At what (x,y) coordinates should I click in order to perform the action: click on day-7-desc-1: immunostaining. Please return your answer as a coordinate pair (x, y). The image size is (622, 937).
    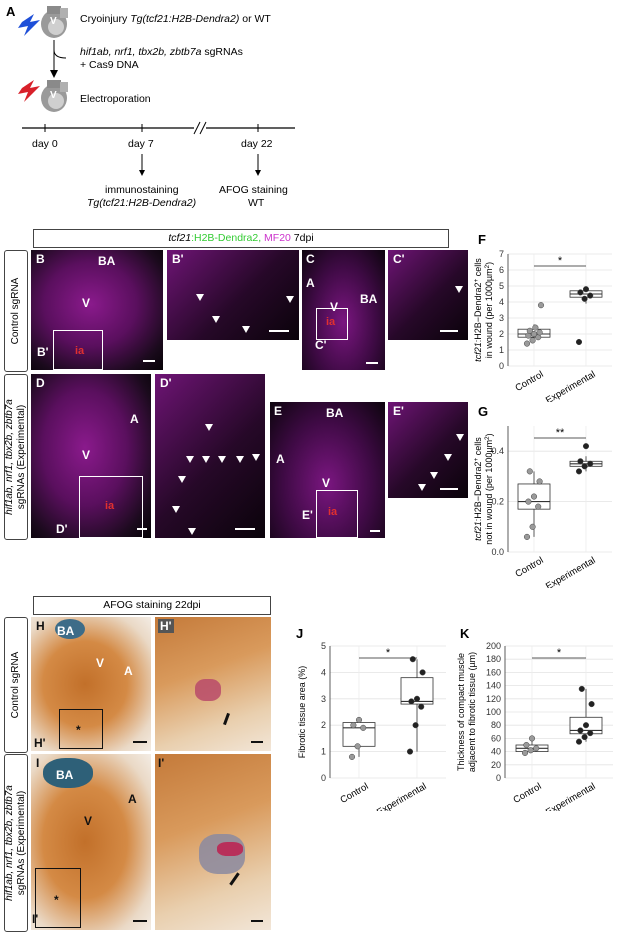
    Looking at the image, I should click on (142, 190).